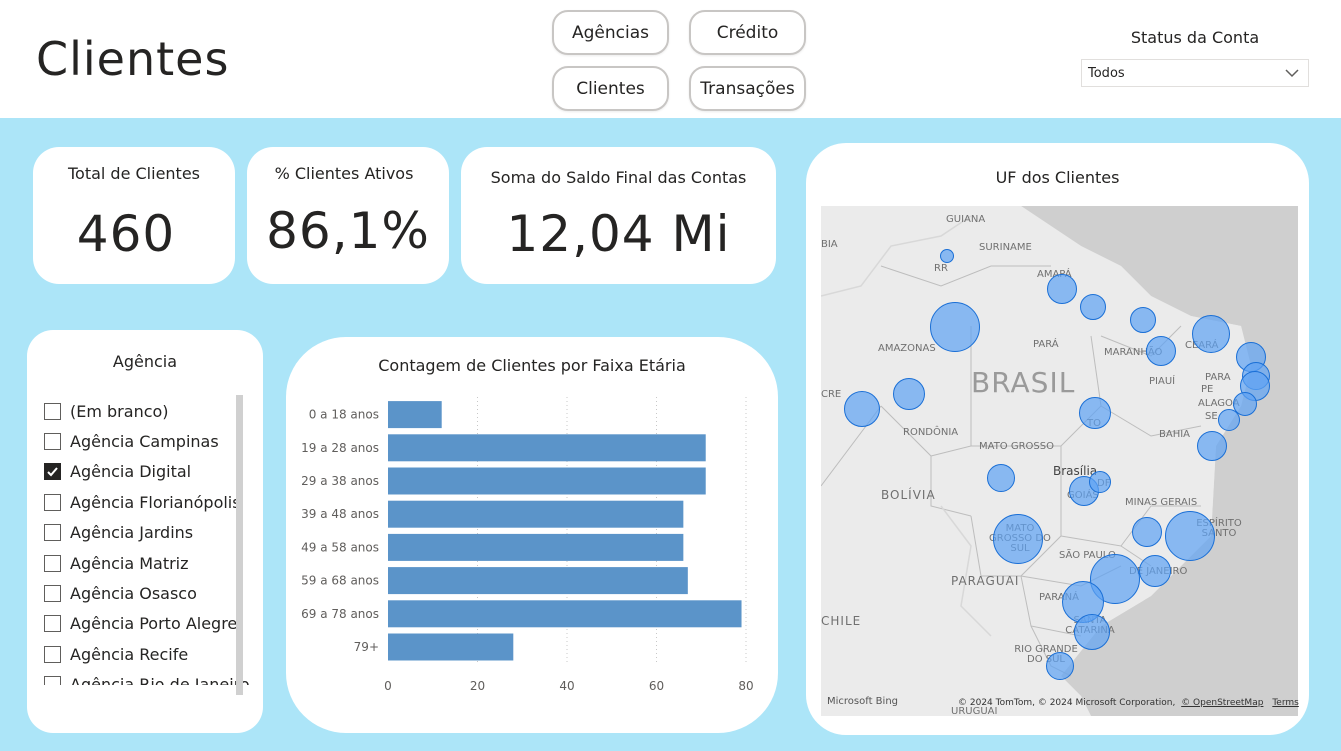  What do you see at coordinates (610, 32) in the screenshot?
I see `nav-button-agencias: Agências` at bounding box center [610, 32].